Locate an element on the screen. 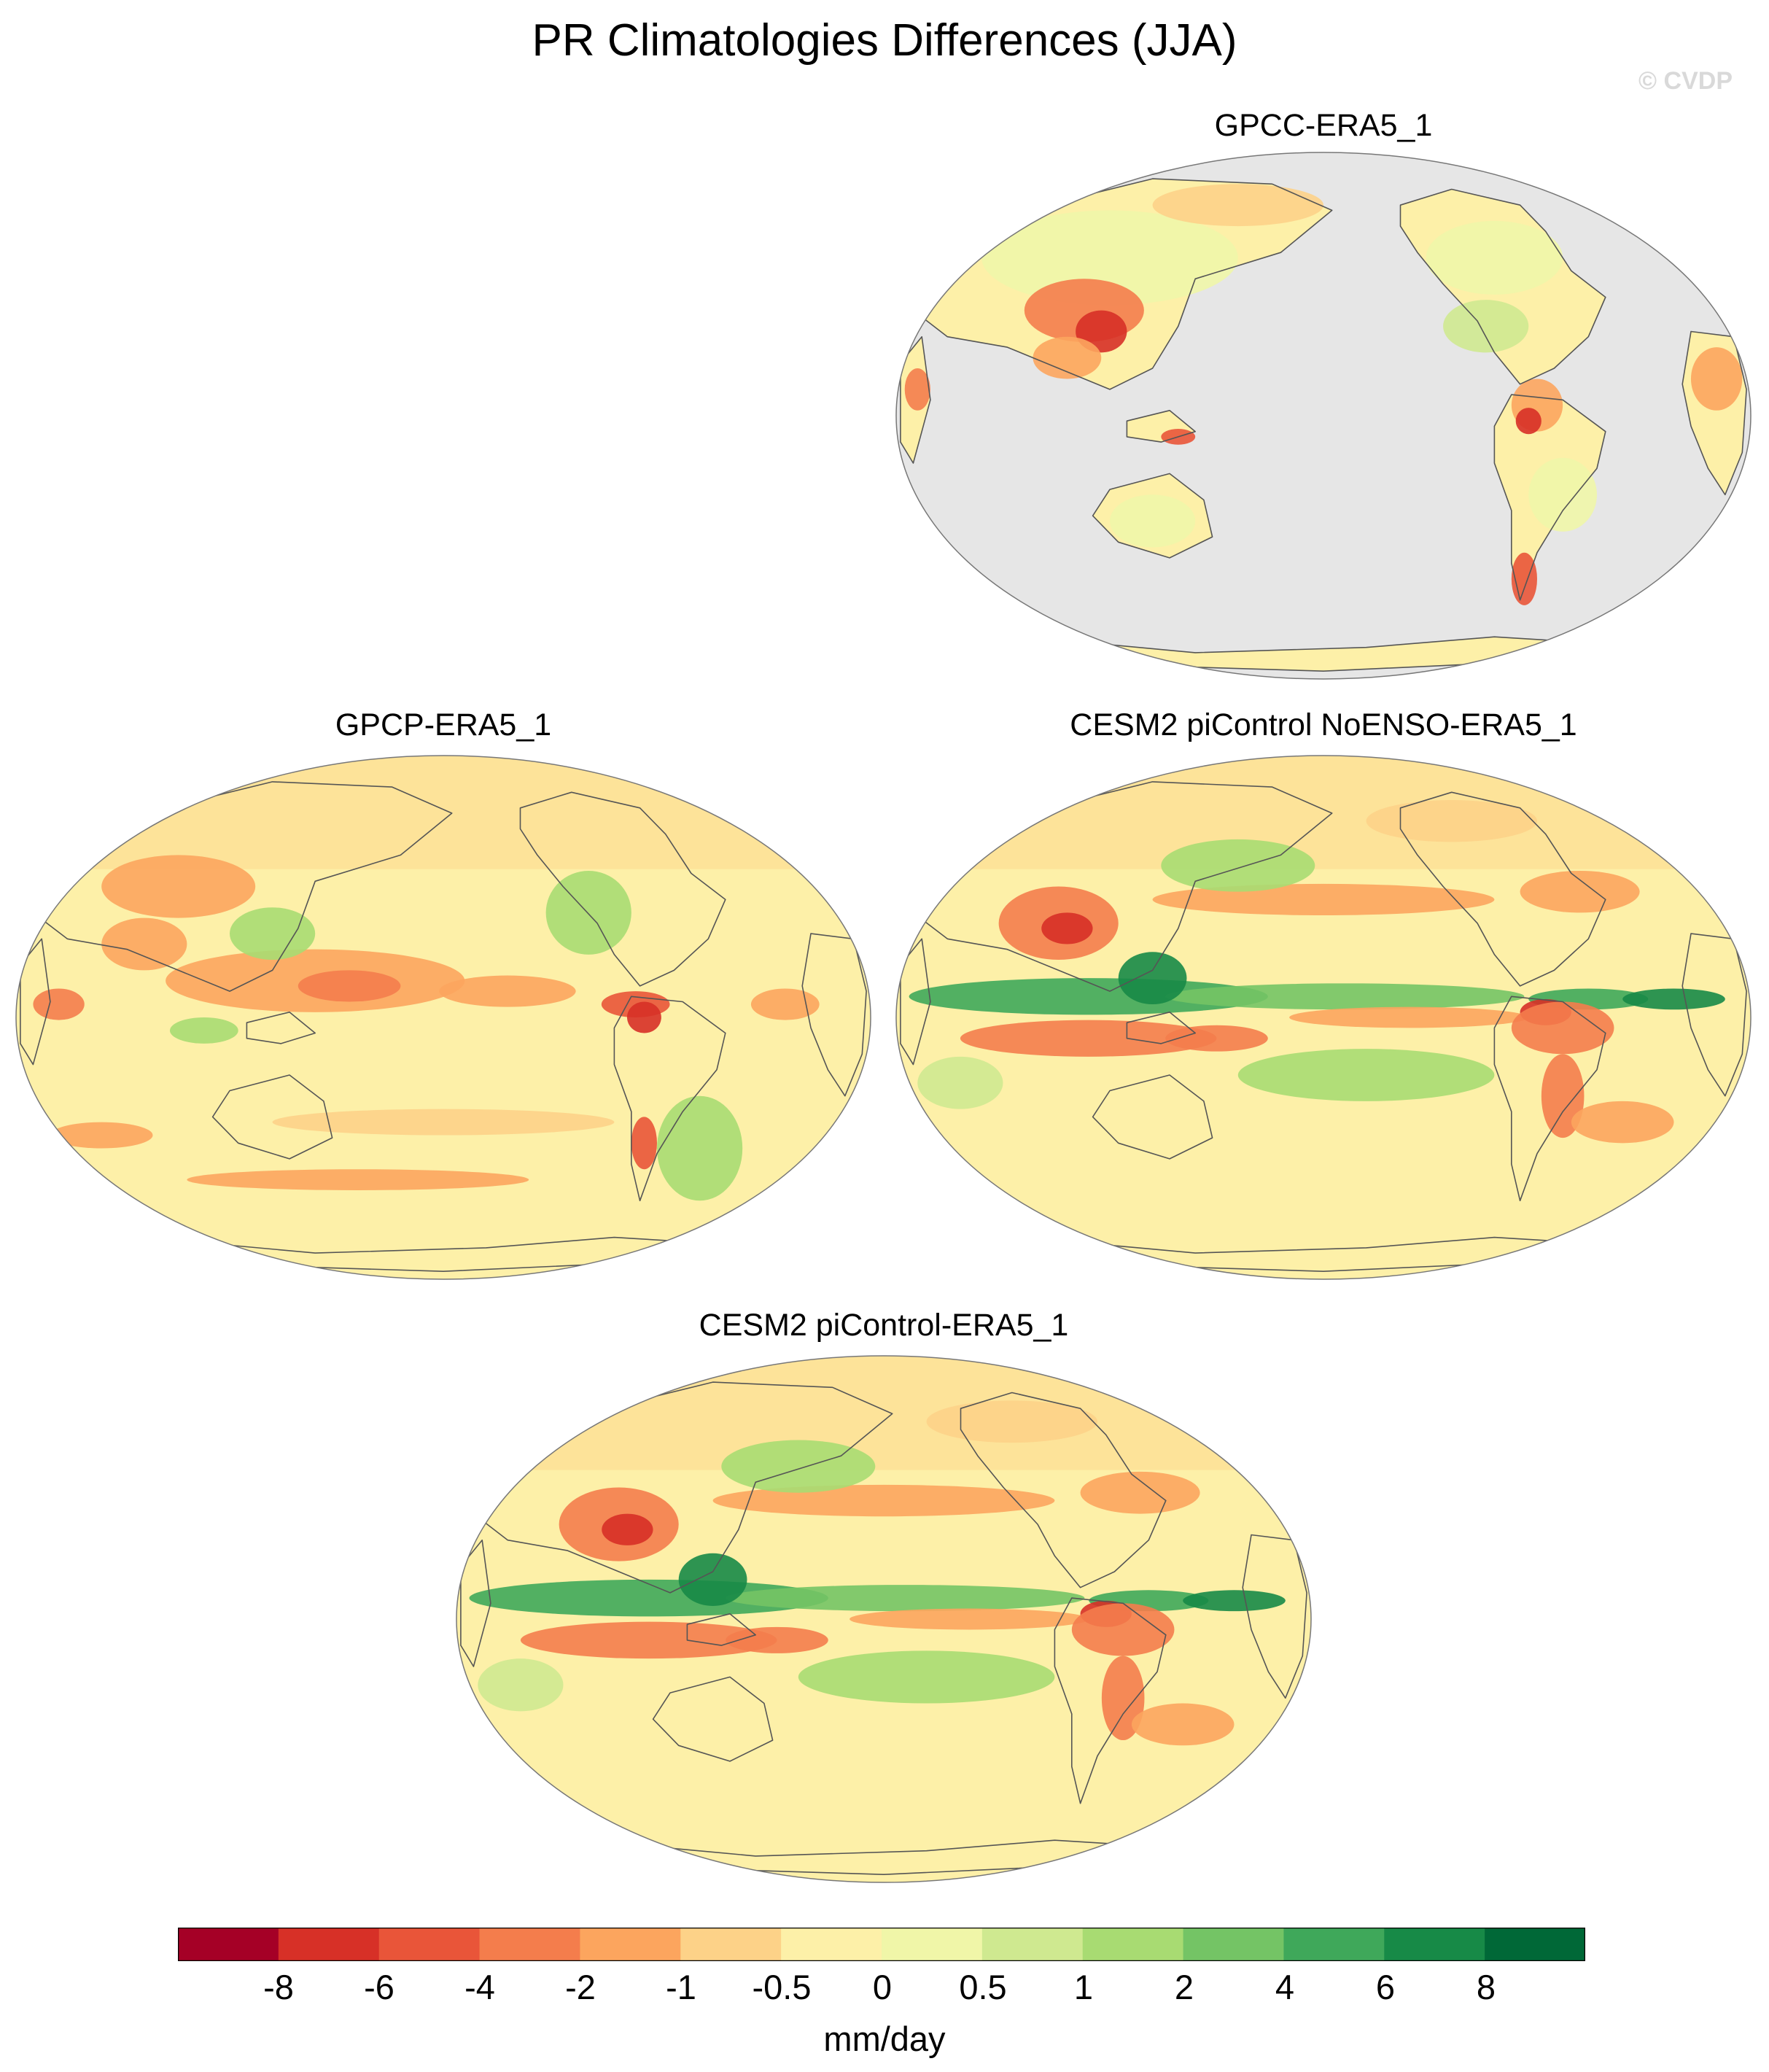 This screenshot has height=2072, width=1769. background-fill is located at coordinates (443, 1018).